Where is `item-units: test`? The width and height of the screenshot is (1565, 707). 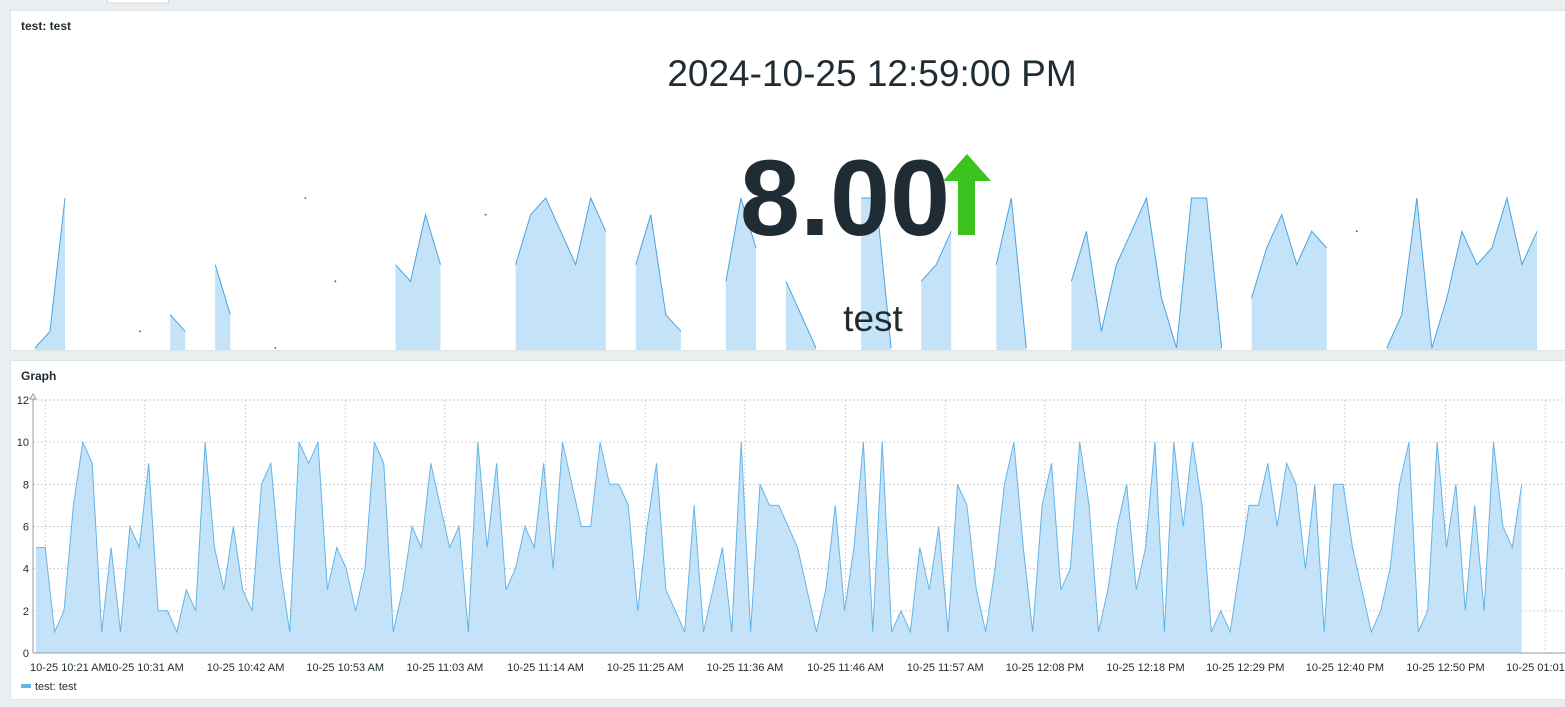 item-units: test is located at coordinates (873, 318).